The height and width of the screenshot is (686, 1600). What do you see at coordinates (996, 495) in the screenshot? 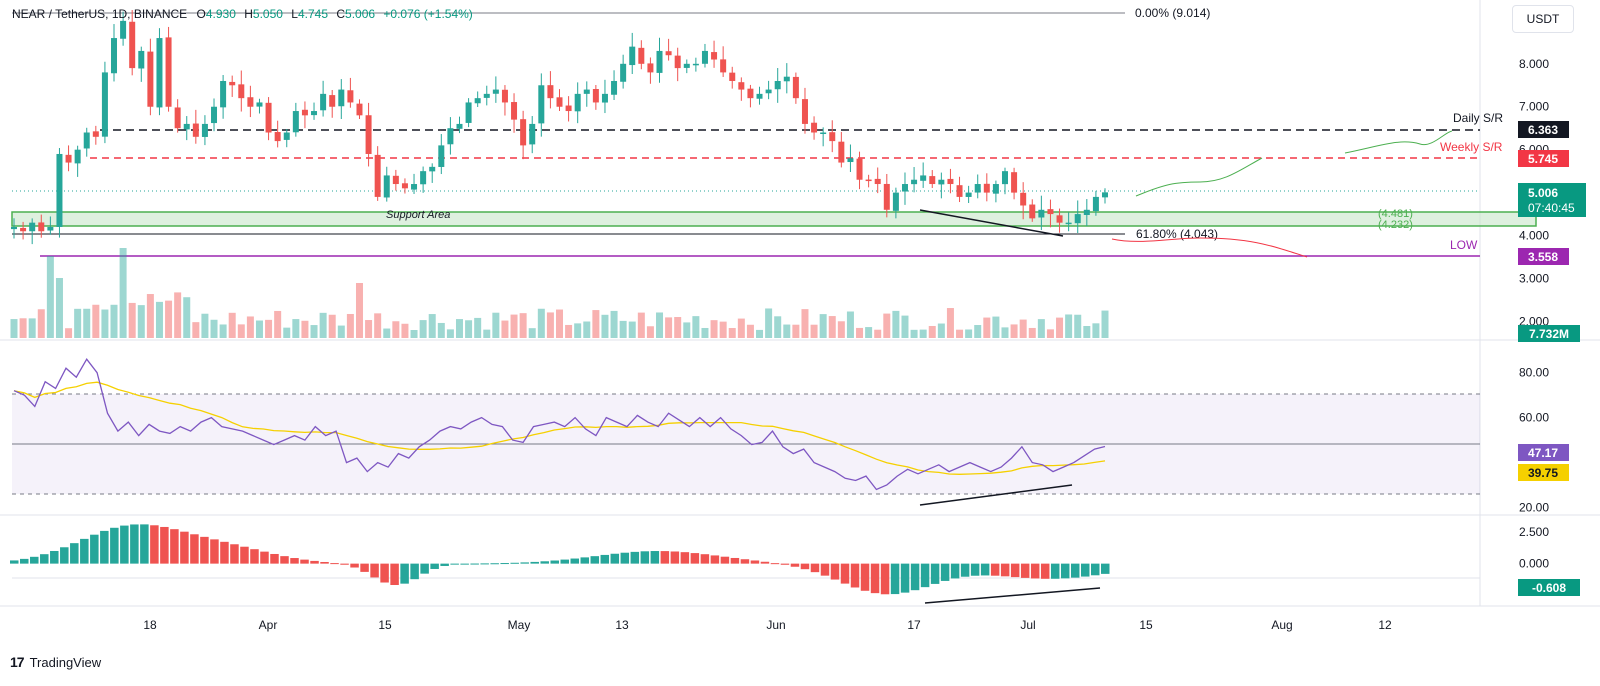
I see `rsi-divergence-line` at bounding box center [996, 495].